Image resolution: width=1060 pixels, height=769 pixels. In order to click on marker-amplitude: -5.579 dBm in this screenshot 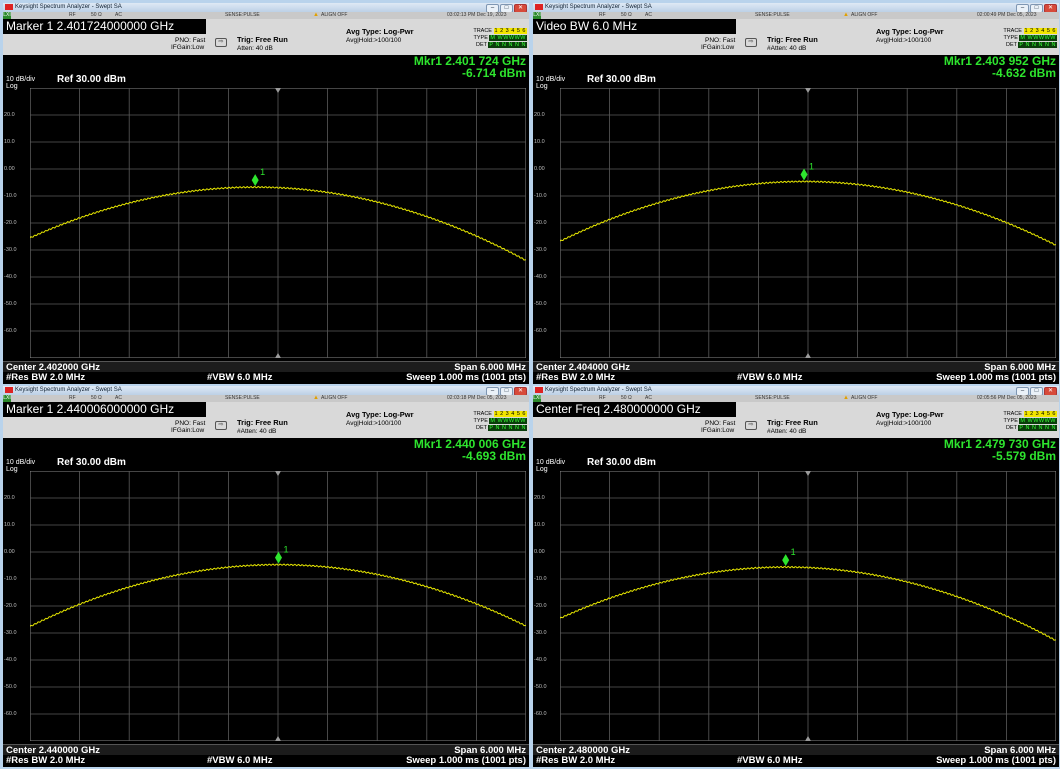, I will do `click(1000, 456)`.